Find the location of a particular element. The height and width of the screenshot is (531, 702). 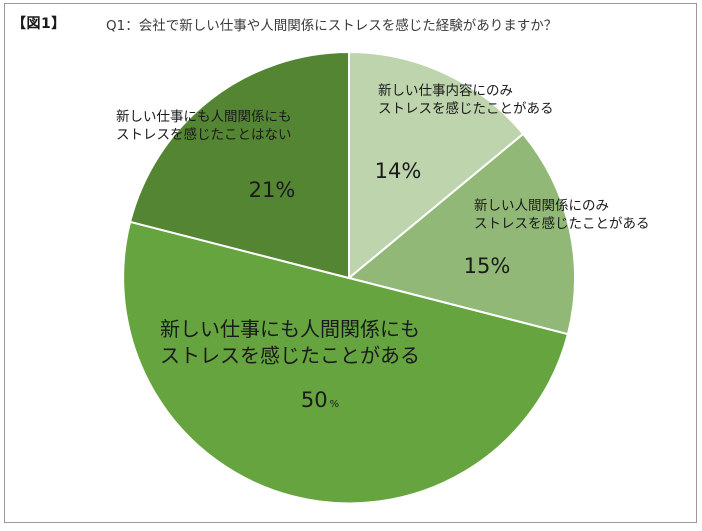

slice-value-fully-new-work-content: 14% is located at coordinates (398, 171).